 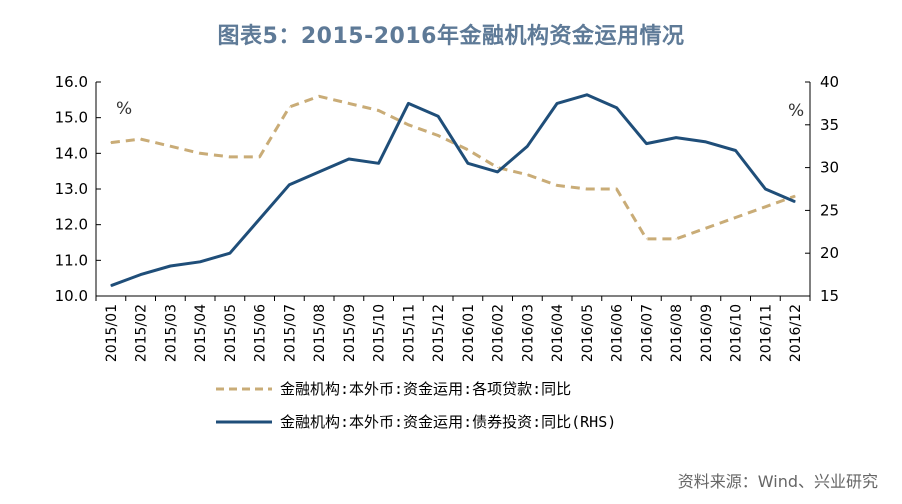 What do you see at coordinates (71, 296) in the screenshot?
I see `left-tick-label: 10.0` at bounding box center [71, 296].